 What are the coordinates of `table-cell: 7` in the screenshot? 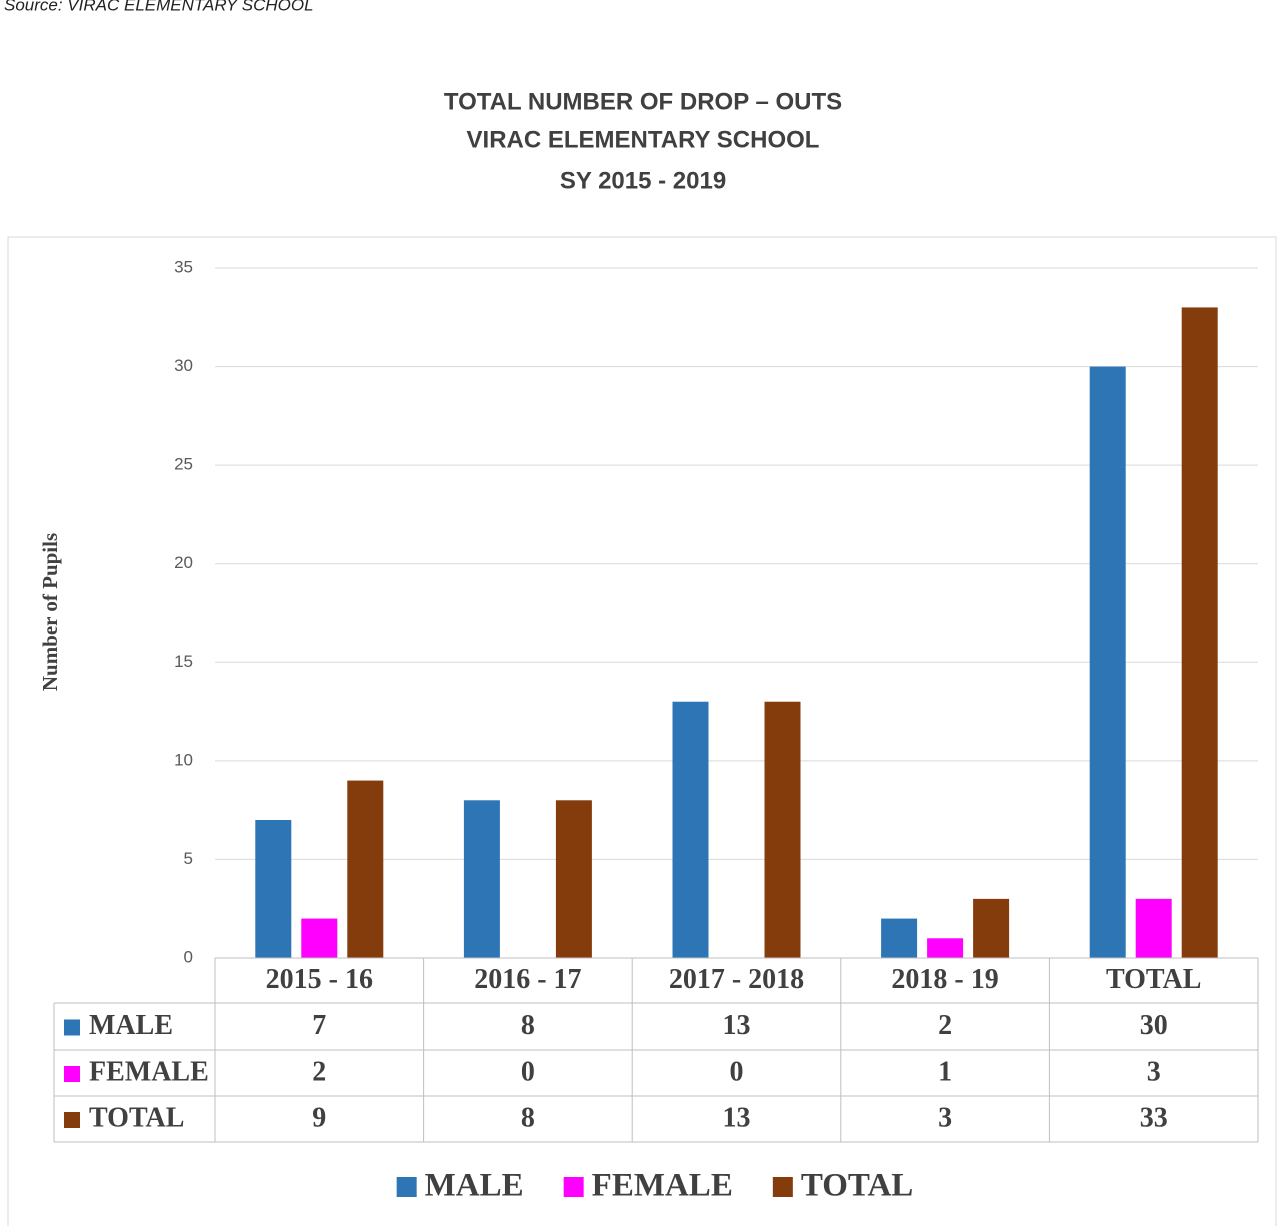 It's located at (319, 1025).